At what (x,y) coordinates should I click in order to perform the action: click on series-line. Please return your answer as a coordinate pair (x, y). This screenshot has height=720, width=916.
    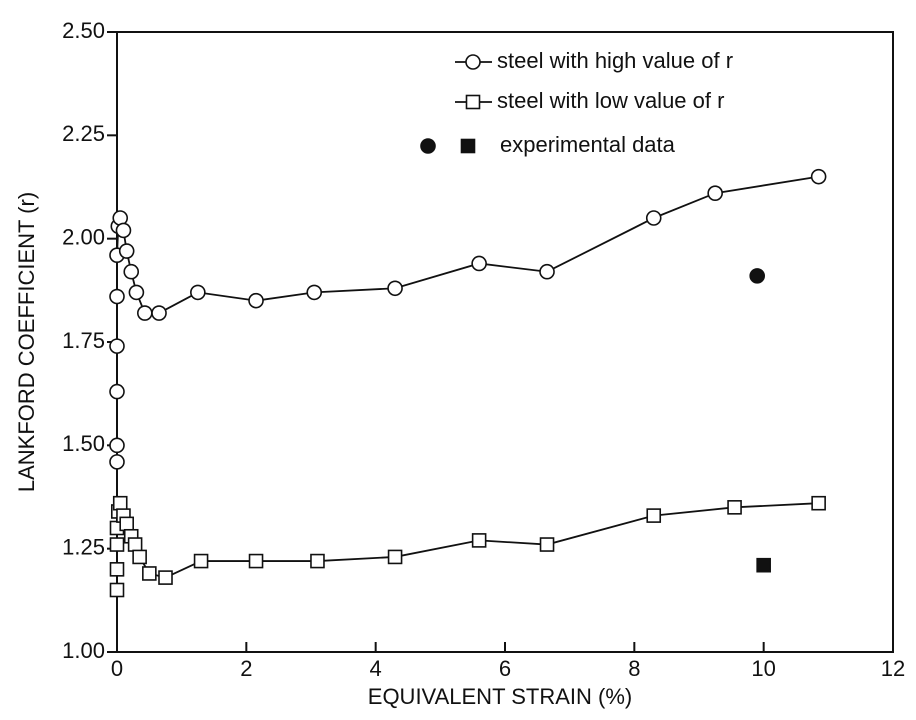
    Looking at the image, I should click on (467, 546).